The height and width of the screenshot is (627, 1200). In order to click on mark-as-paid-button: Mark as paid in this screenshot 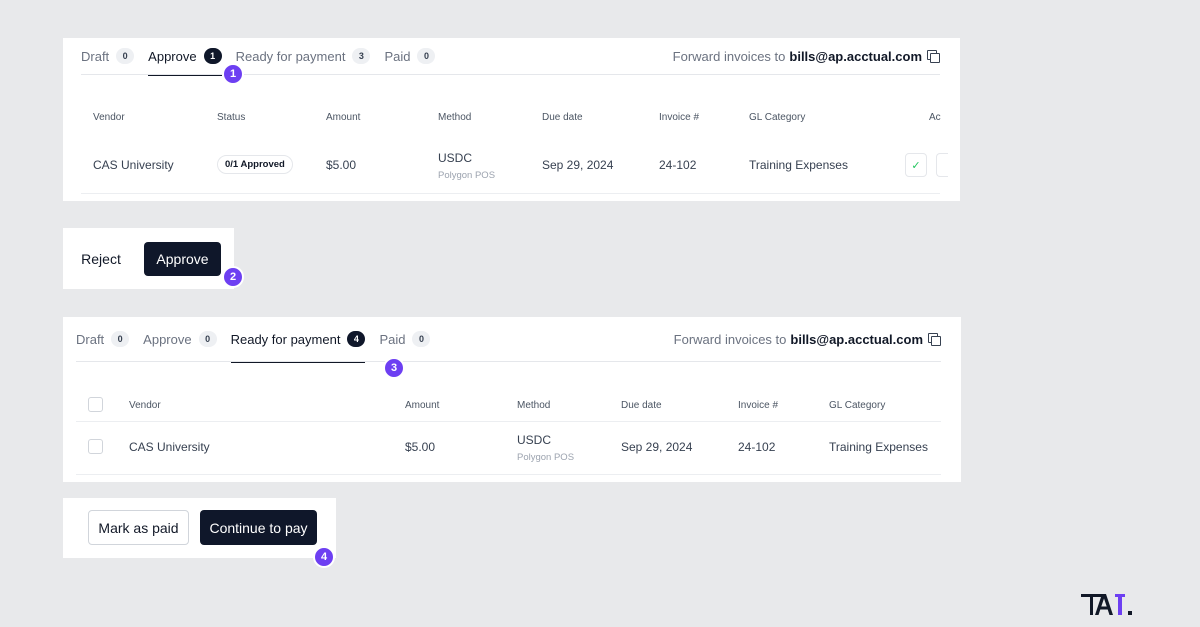, I will do `click(138, 527)`.